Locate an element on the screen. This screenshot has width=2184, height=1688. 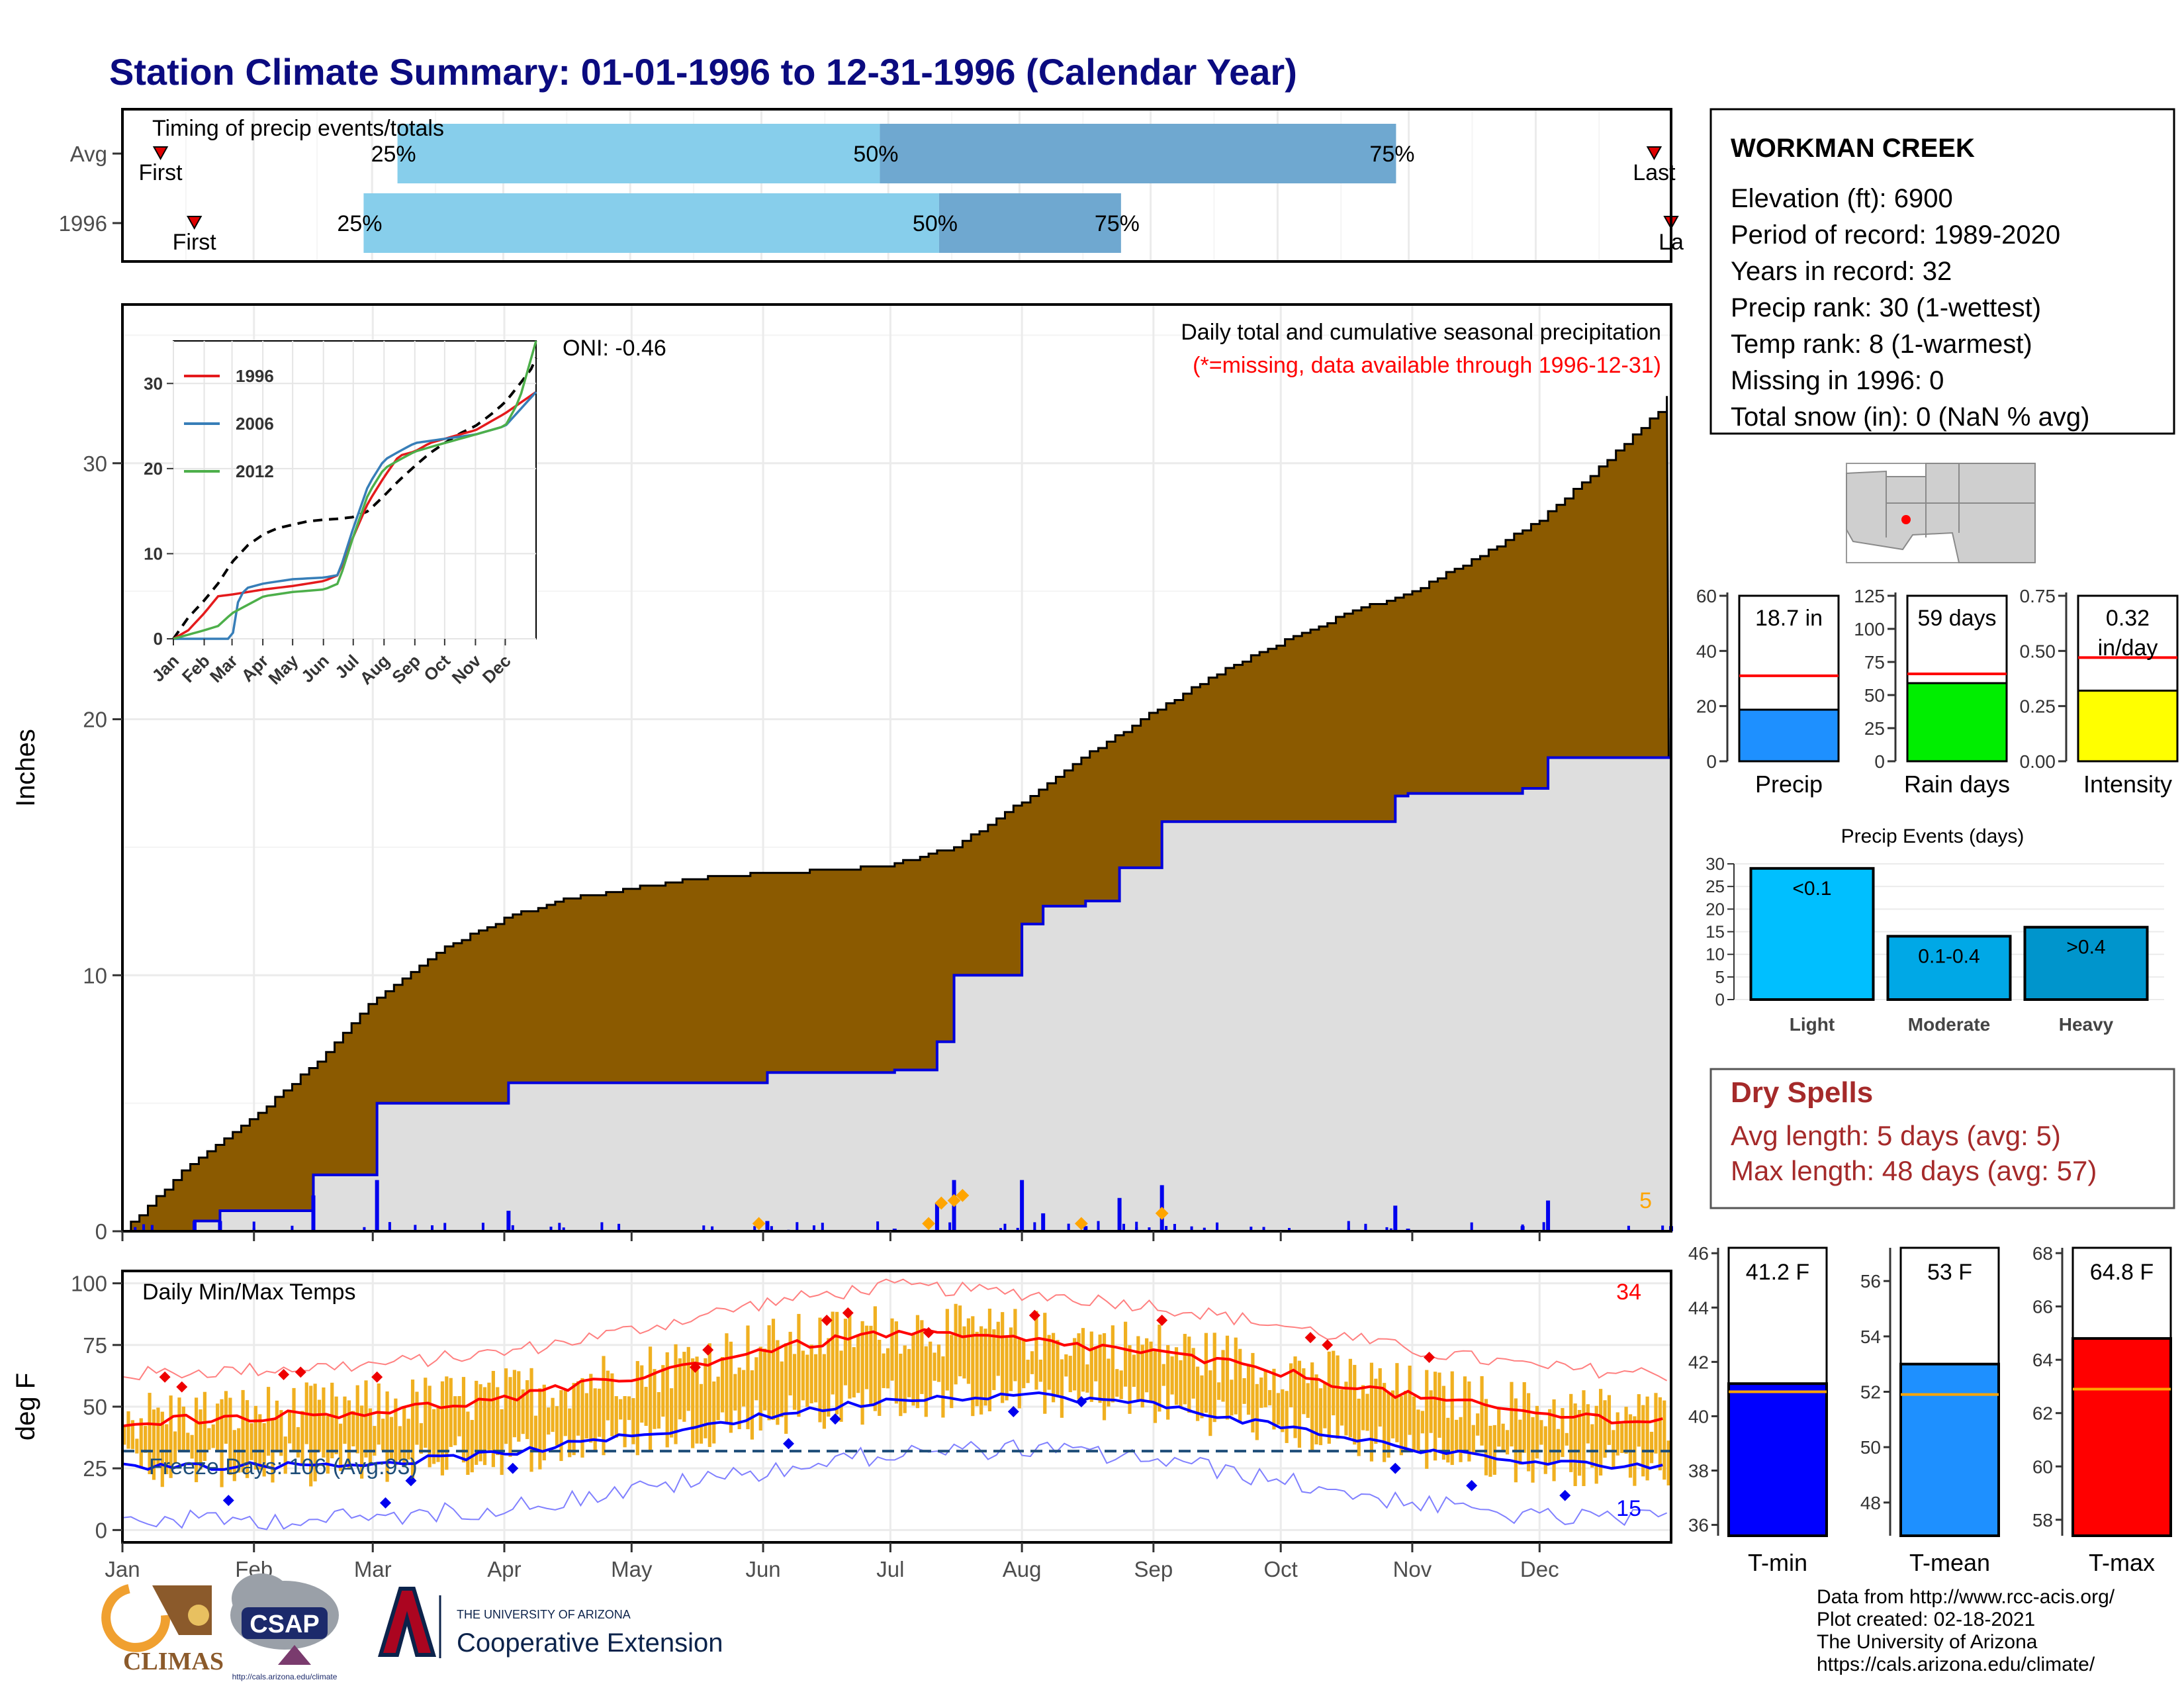
timing-p75-label: 75% is located at coordinates (1391, 154).